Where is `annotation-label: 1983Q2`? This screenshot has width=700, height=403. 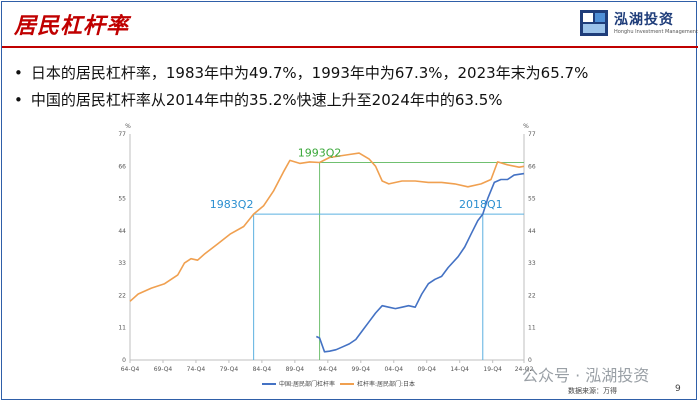 annotation-label: 1983Q2 is located at coordinates (232, 204).